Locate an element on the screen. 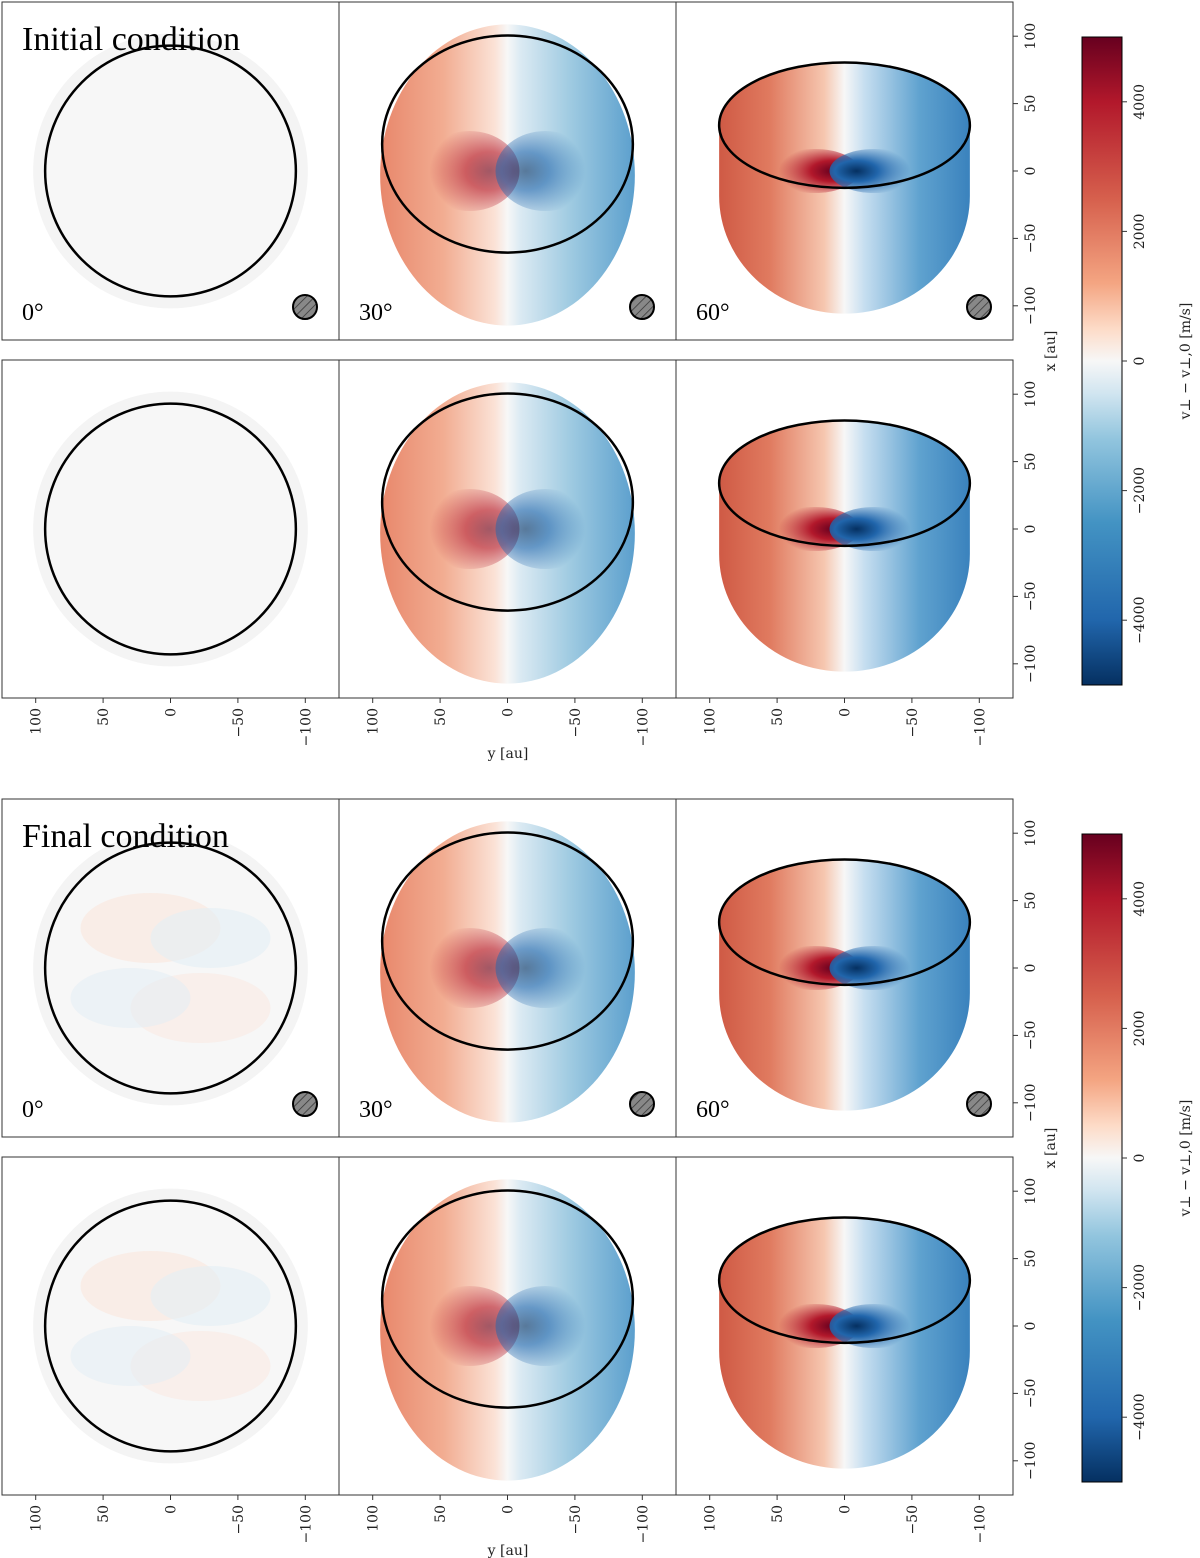 This screenshot has width=1200, height=1558. panel-b1-r0-c0: 0° is located at coordinates (170, 968).